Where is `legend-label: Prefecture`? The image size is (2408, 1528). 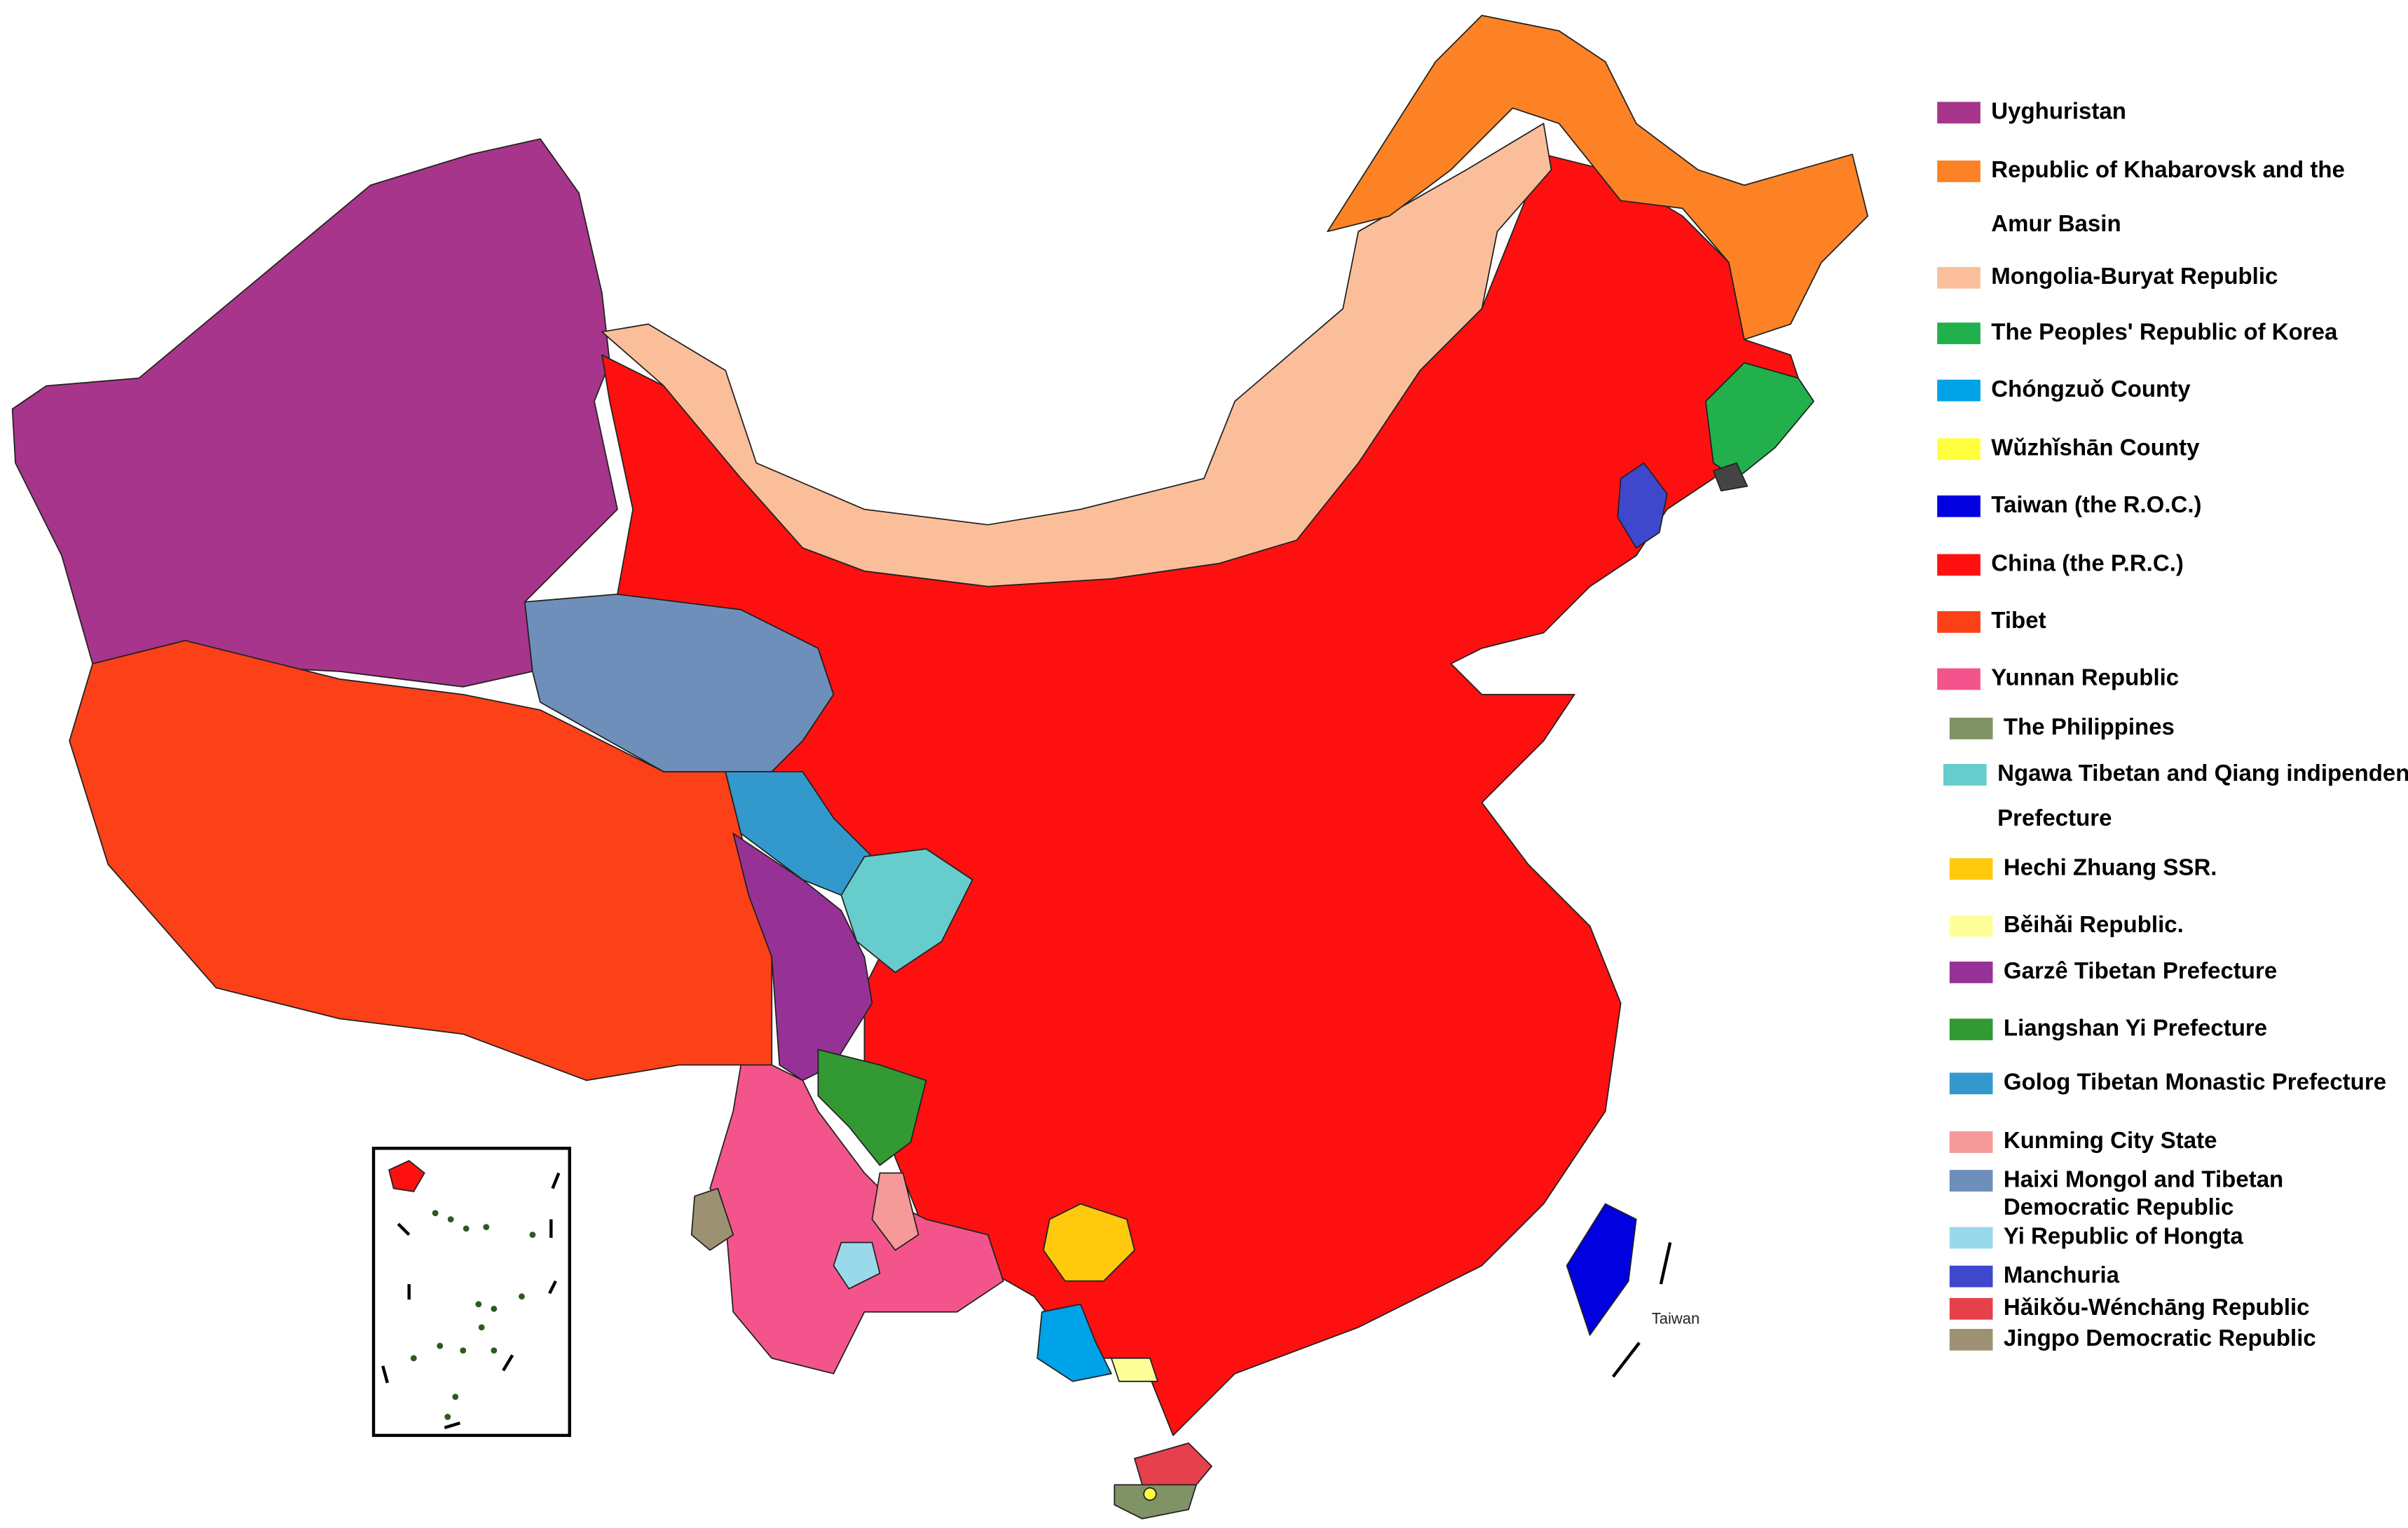
legend-label: Prefecture is located at coordinates (2054, 818).